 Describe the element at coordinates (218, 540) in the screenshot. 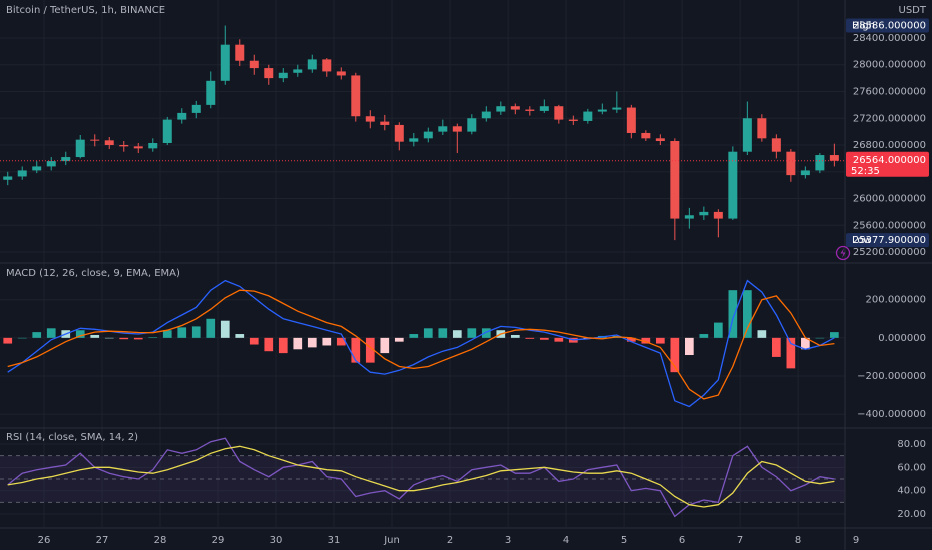

I see `x-tick-label: 29` at that location.